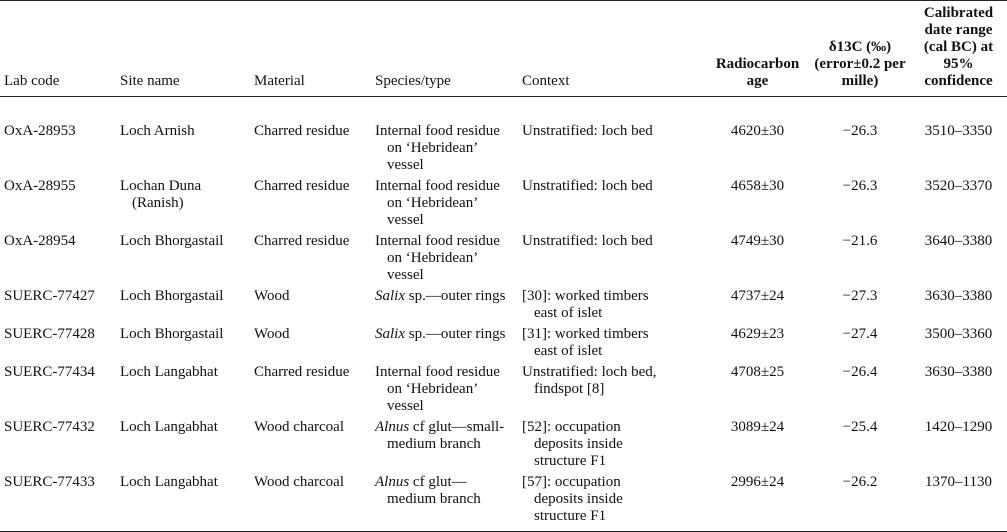  Describe the element at coordinates (860, 372) in the screenshot. I see `cell-delta13c: −26.4` at that location.